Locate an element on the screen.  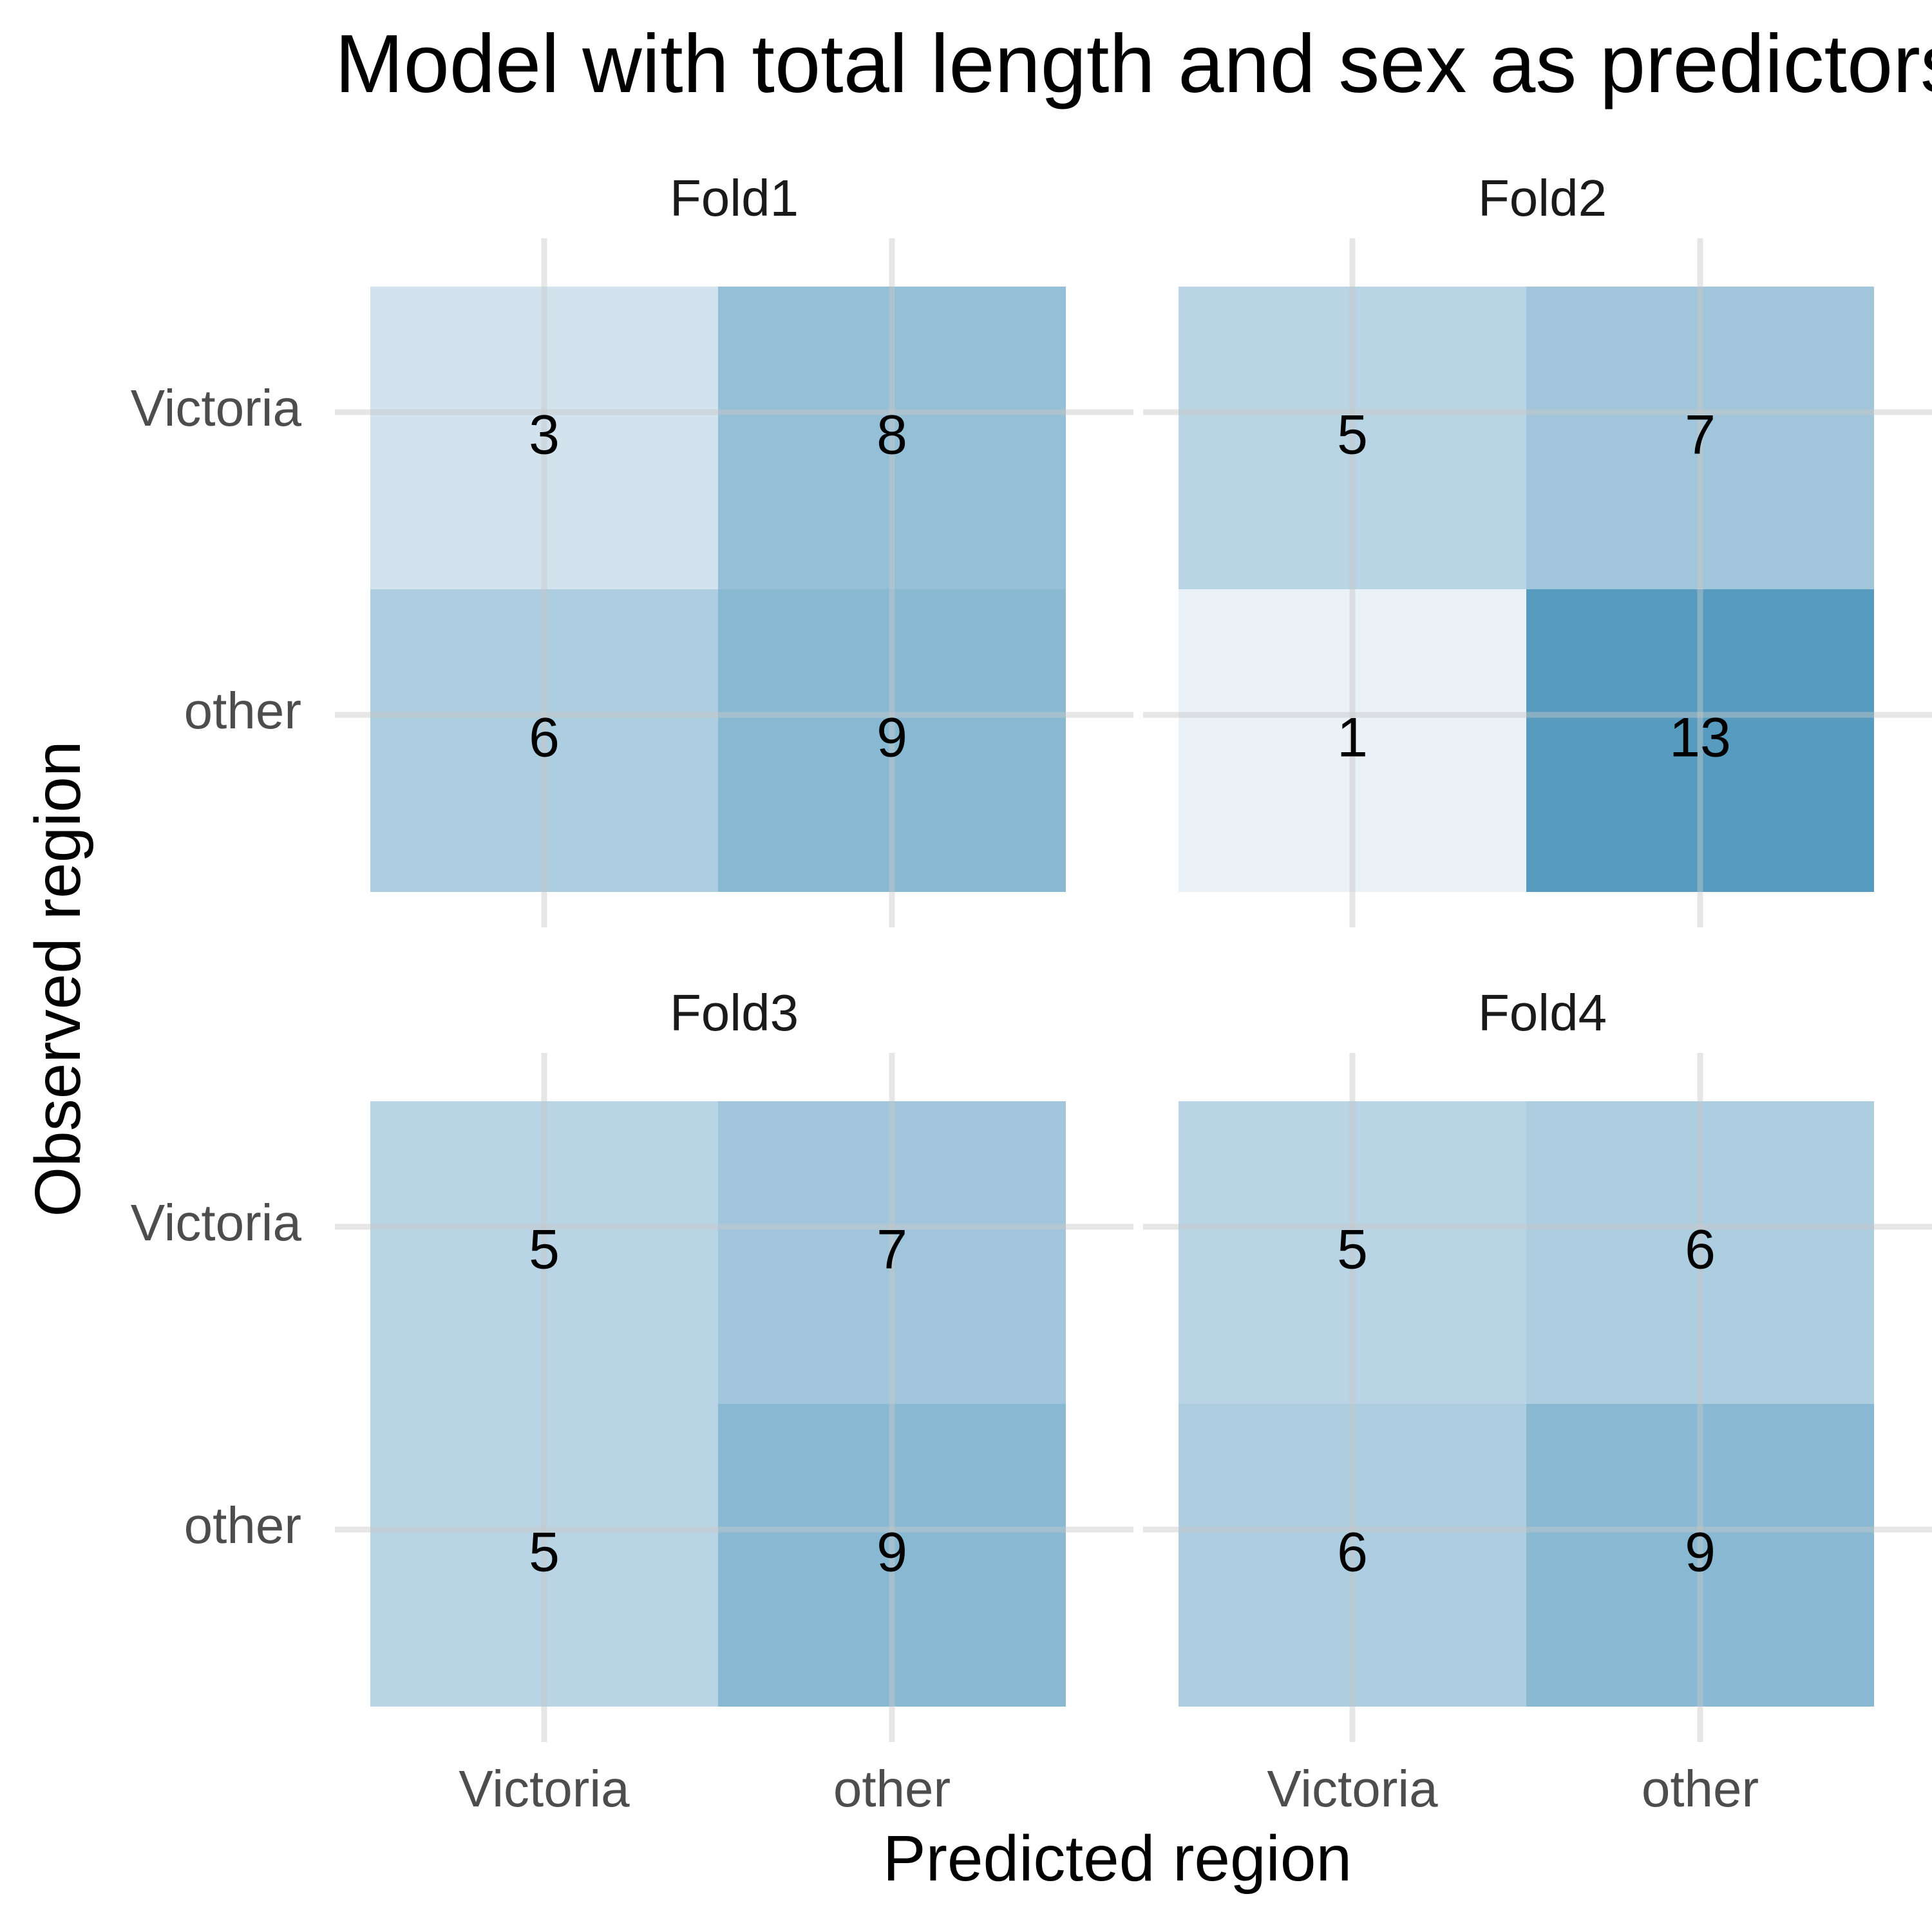
facet-label: Fold3 is located at coordinates (734, 1012).